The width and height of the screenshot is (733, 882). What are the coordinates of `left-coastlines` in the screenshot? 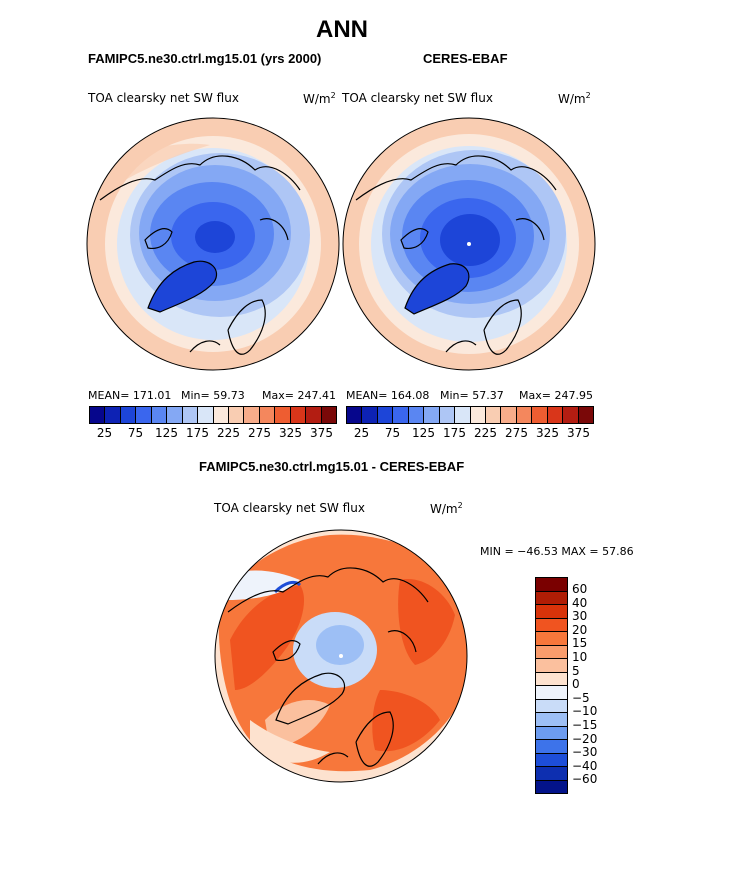 It's located at (200, 255).